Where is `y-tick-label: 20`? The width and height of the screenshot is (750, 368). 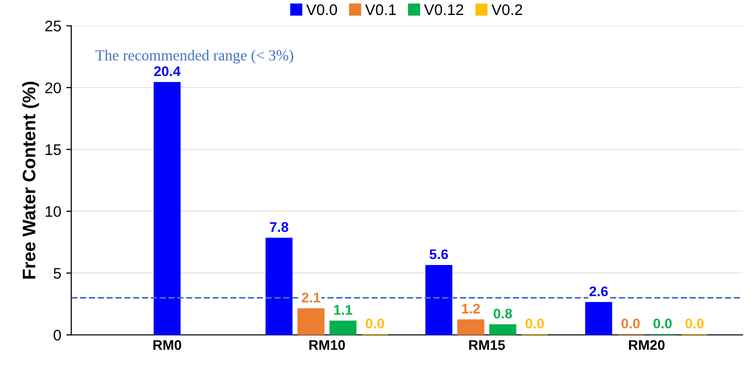 y-tick-label: 20 is located at coordinates (53, 88).